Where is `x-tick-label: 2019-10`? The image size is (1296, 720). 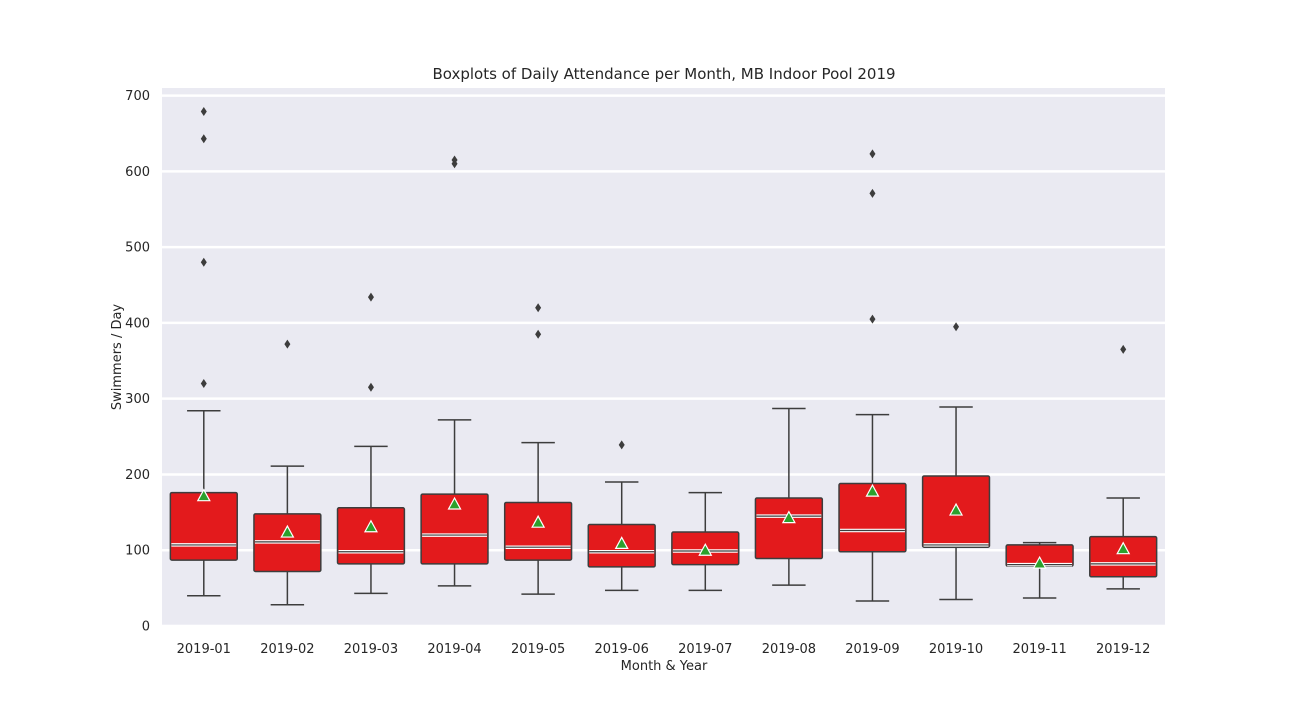
x-tick-label: 2019-10 is located at coordinates (956, 649).